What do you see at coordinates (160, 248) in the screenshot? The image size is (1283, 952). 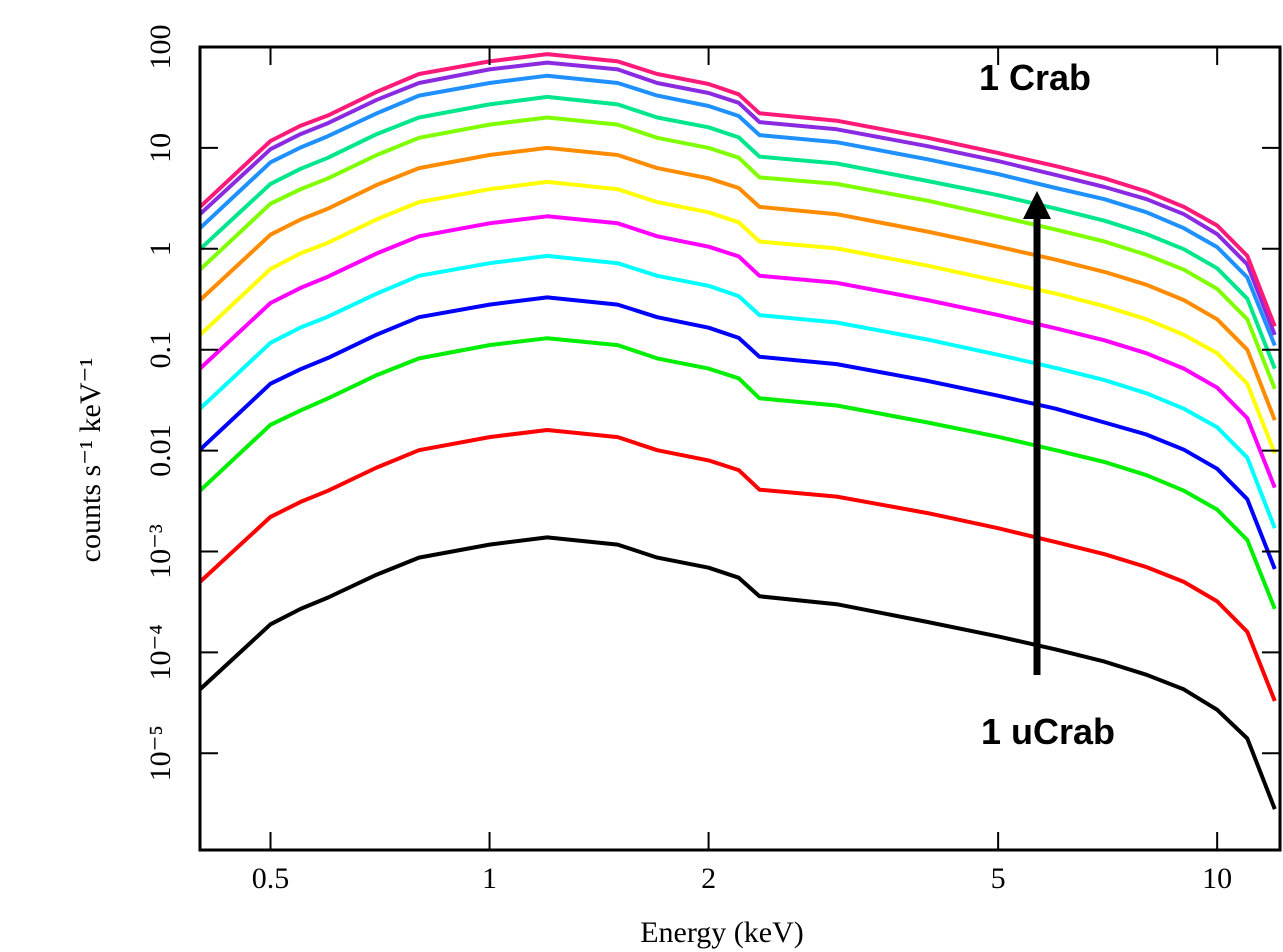 I see `y-tick-label: 1` at bounding box center [160, 248].